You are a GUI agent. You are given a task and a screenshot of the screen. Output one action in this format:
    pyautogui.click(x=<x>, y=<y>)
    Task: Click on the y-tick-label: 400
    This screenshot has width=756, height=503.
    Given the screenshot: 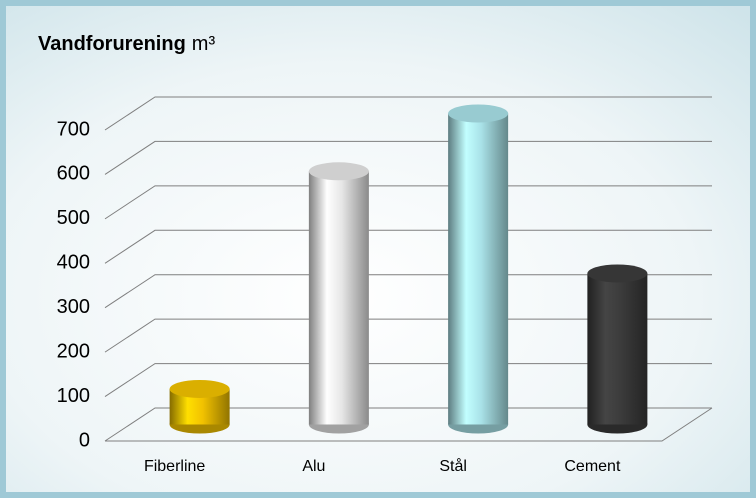 What is the action you would take?
    pyautogui.click(x=73, y=263)
    